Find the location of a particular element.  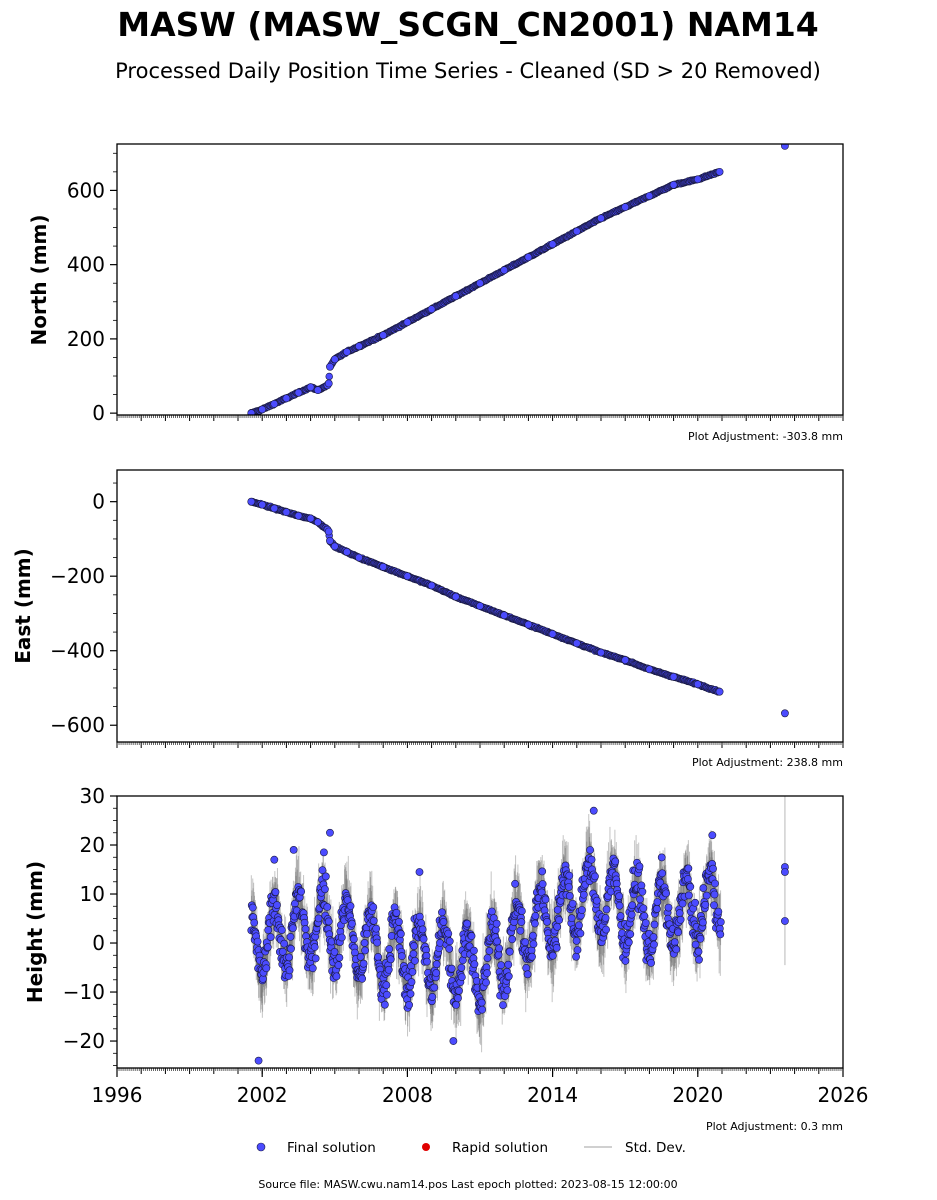

x-tick-label: 1996 is located at coordinates (117, 1095).